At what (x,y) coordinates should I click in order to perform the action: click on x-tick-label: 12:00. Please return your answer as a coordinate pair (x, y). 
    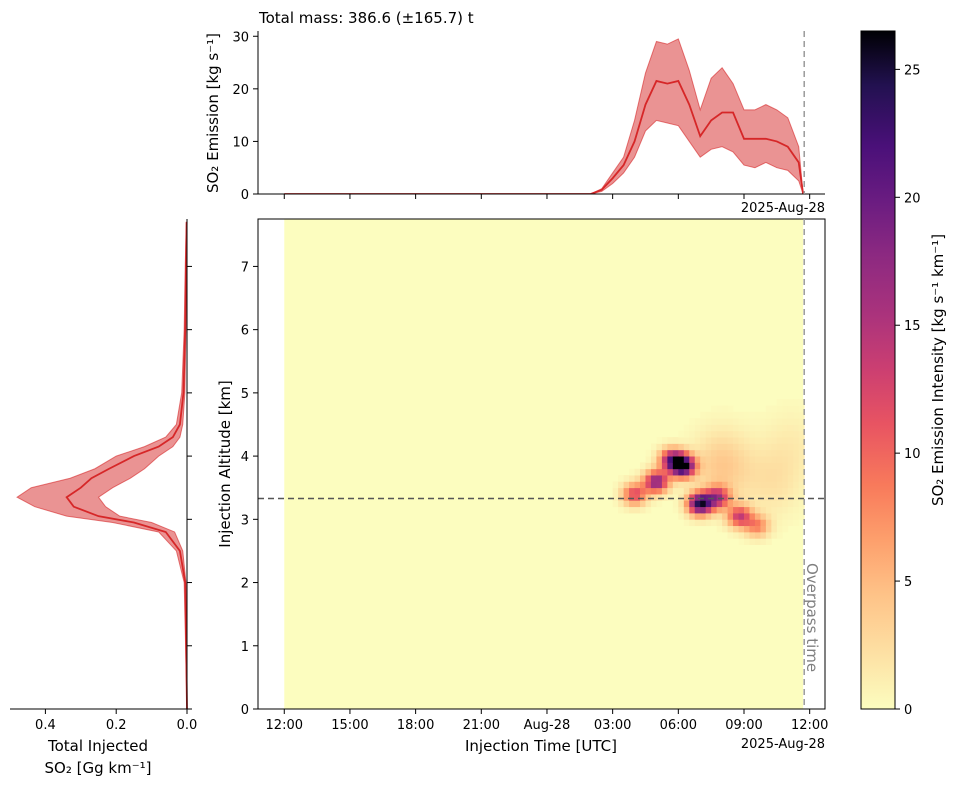
    Looking at the image, I should click on (809, 725).